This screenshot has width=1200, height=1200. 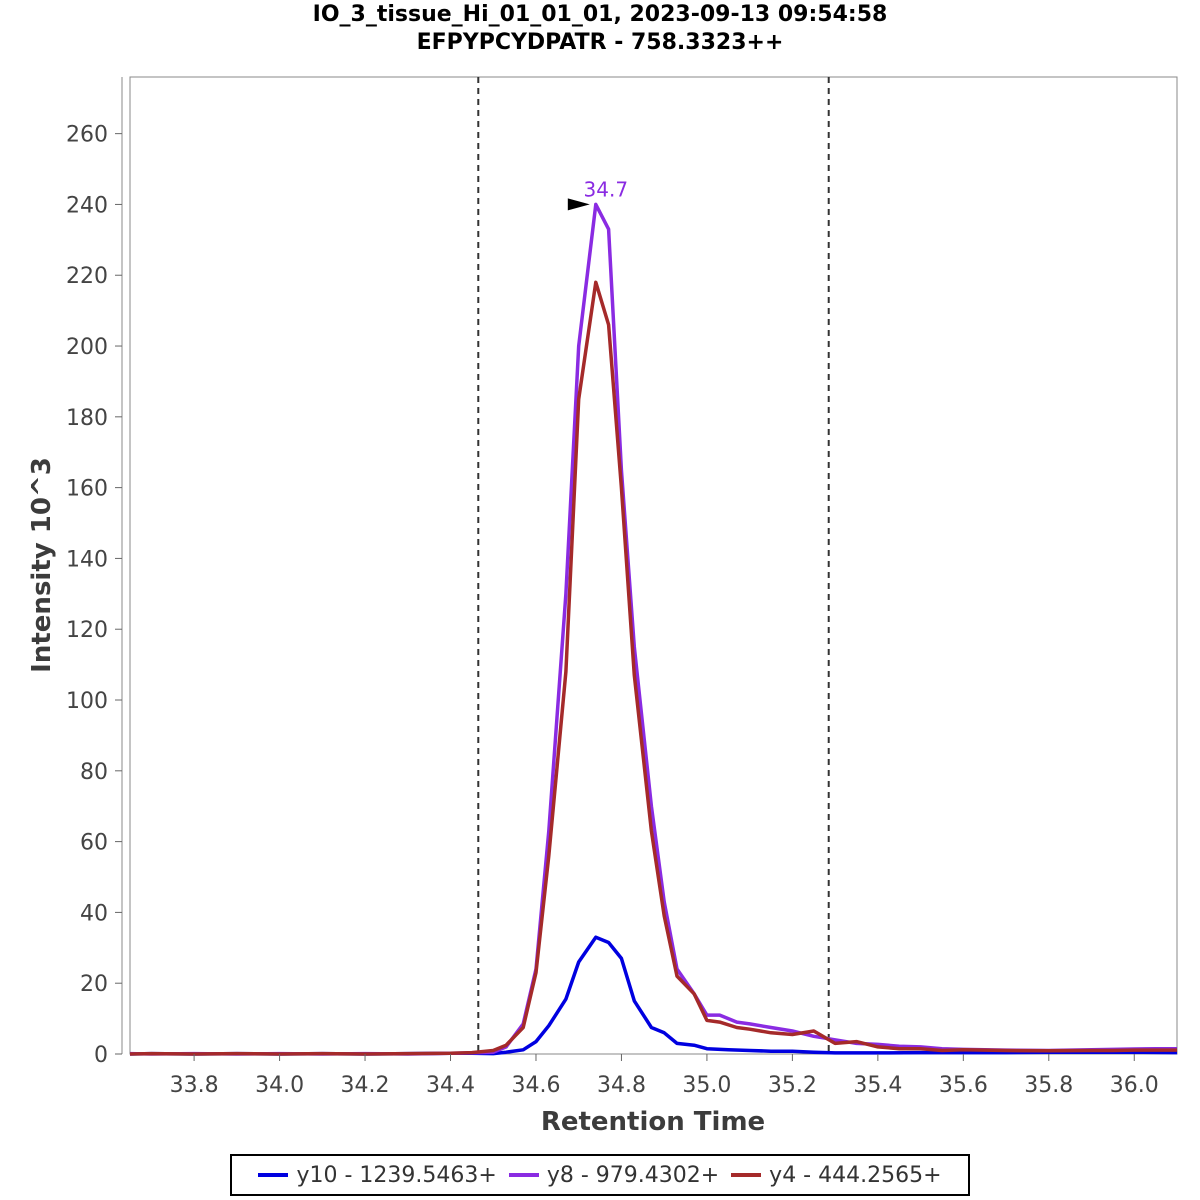 I want to click on y-axis-label: Intensity 10^3, so click(x=42, y=565).